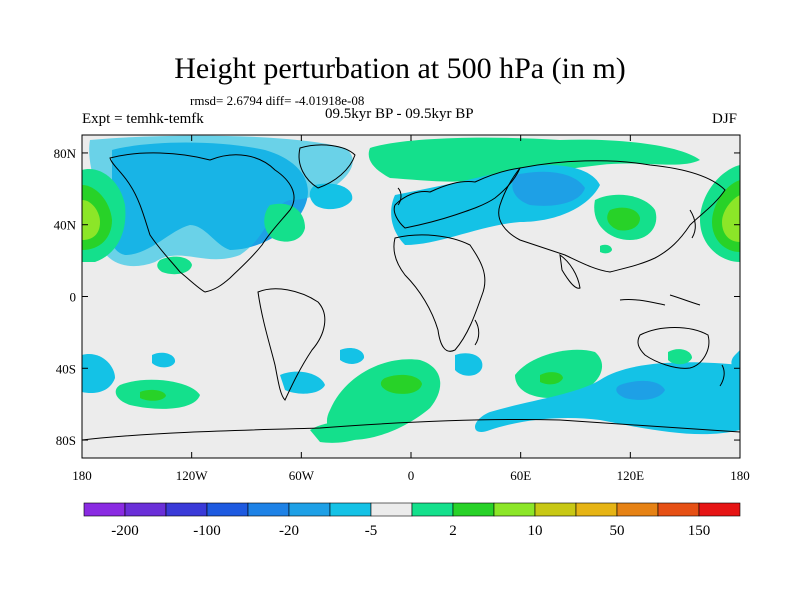  Describe the element at coordinates (98, 374) in the screenshot. I see `contour-s-pacific-lightblue` at that location.